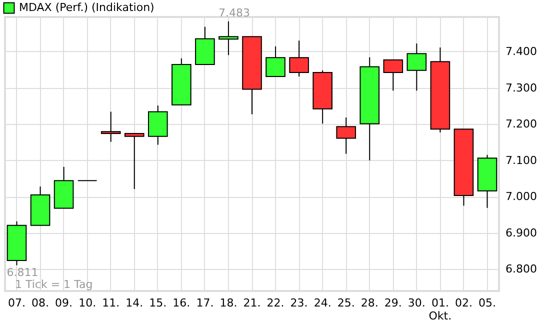 This screenshot has height=327, width=545. I want to click on y-tick-label: 7.400, so click(521, 51).